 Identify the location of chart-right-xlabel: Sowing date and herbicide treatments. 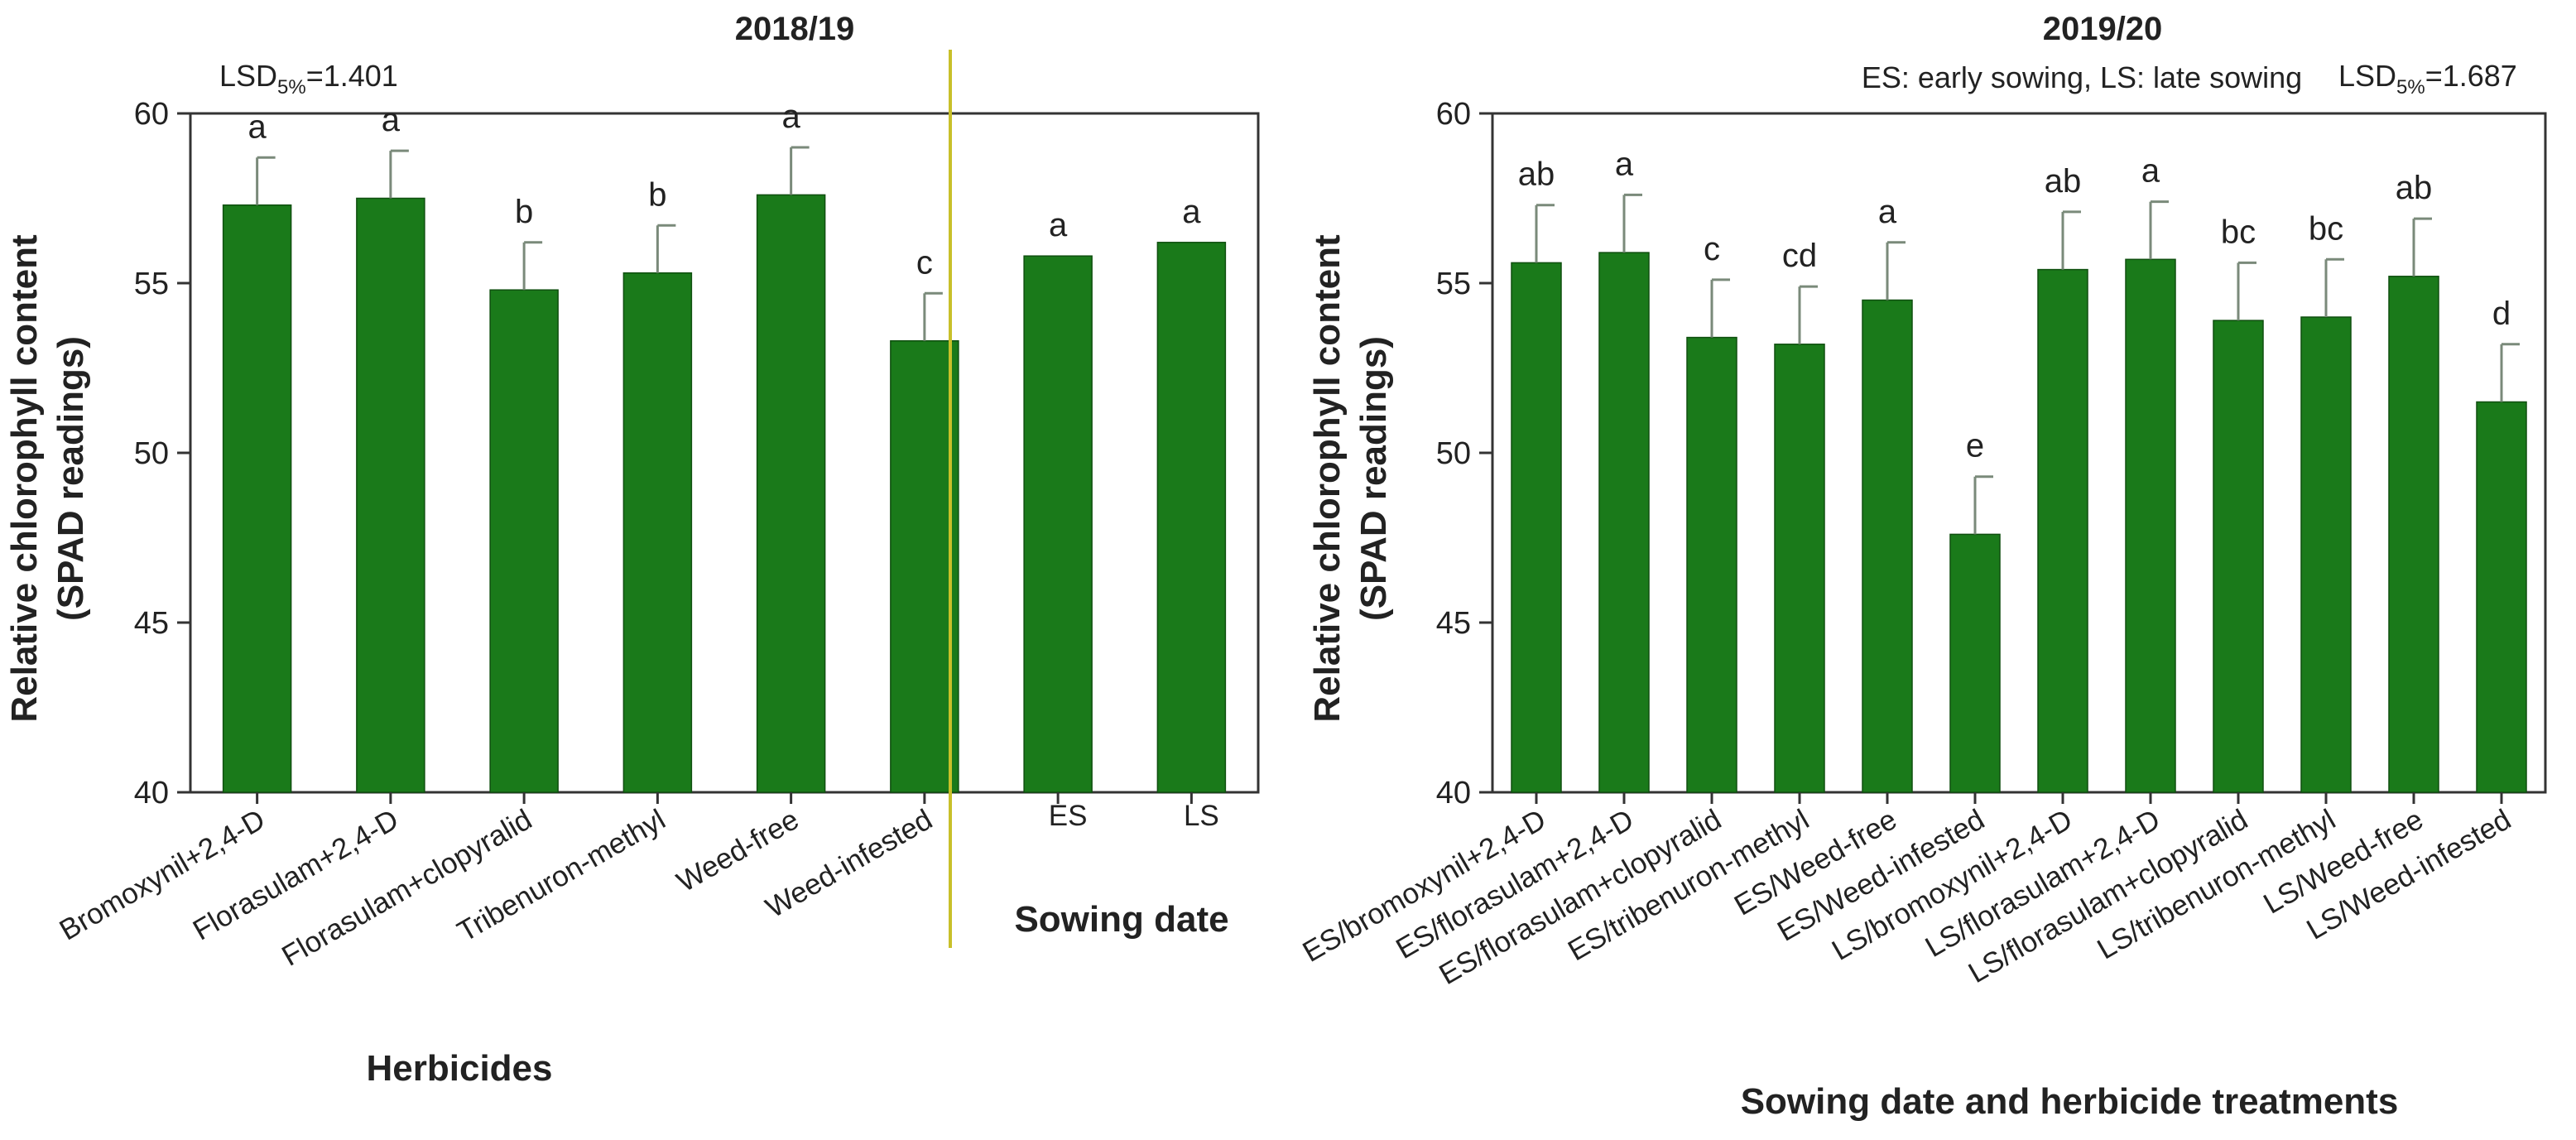
(2070, 1101).